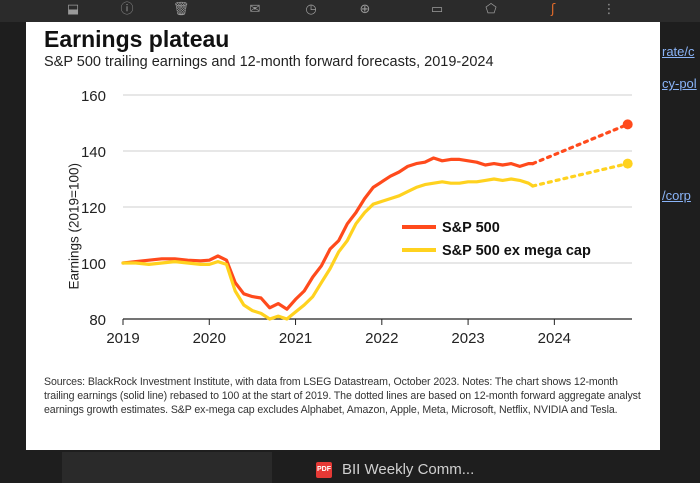 This screenshot has height=483, width=700. Describe the element at coordinates (350, 11) in the screenshot. I see `mail-toolbar: ⬓ ⓘ 🗑 ✉ ◷ ⊕ ▭ ⬠ ʃ ⋮` at that location.